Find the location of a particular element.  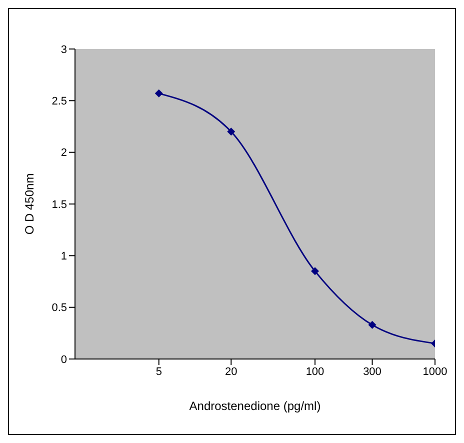

x-tick-label: 20 is located at coordinates (231, 372).